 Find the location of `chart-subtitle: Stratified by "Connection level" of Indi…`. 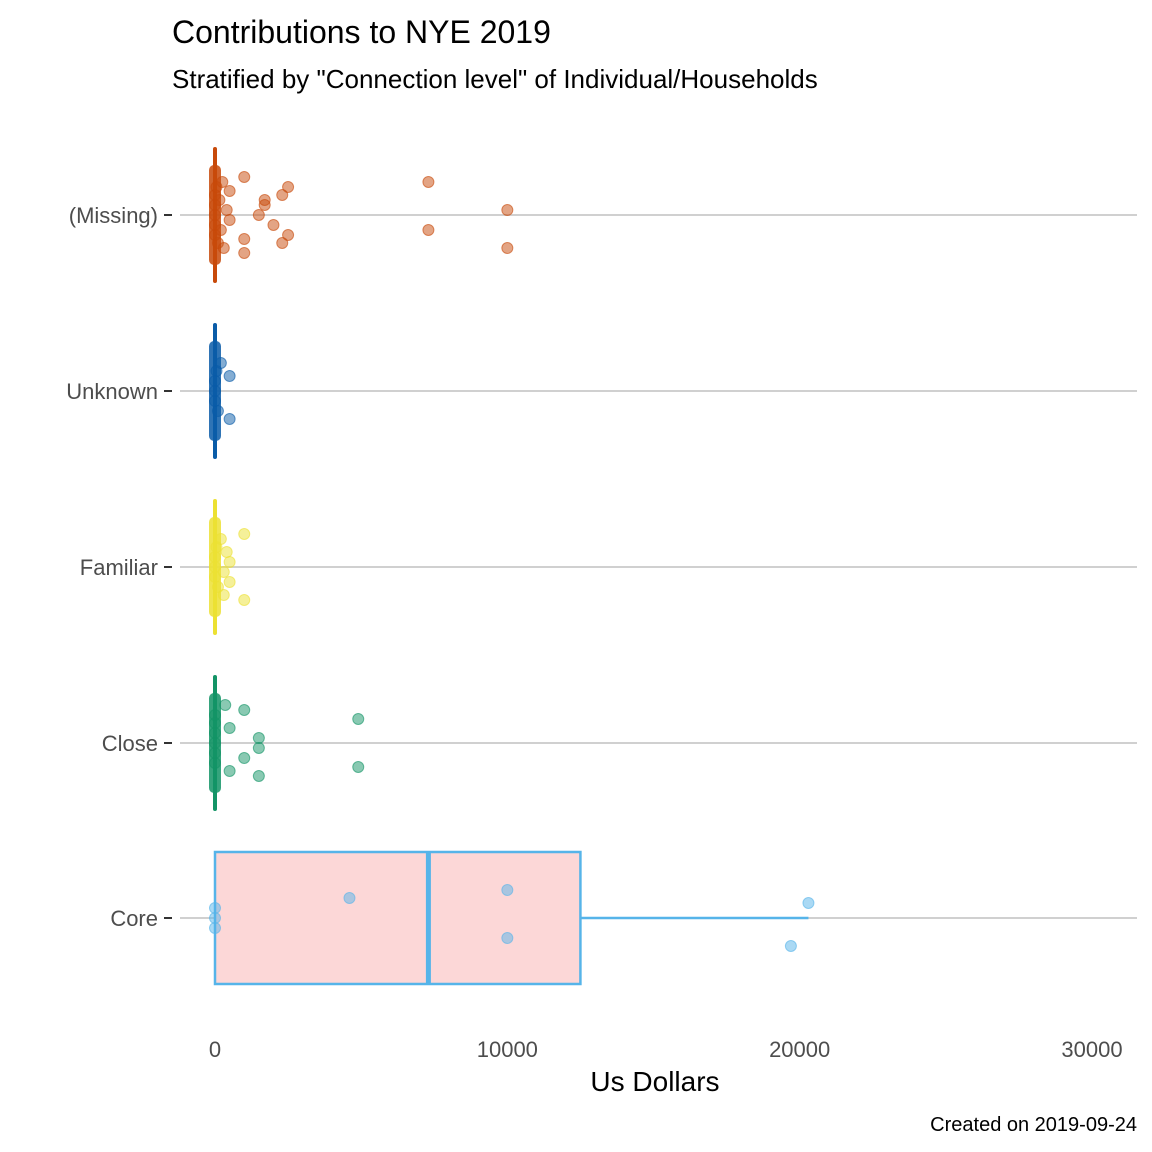

chart-subtitle: Stratified by "Connection level" of Indi… is located at coordinates (495, 79).